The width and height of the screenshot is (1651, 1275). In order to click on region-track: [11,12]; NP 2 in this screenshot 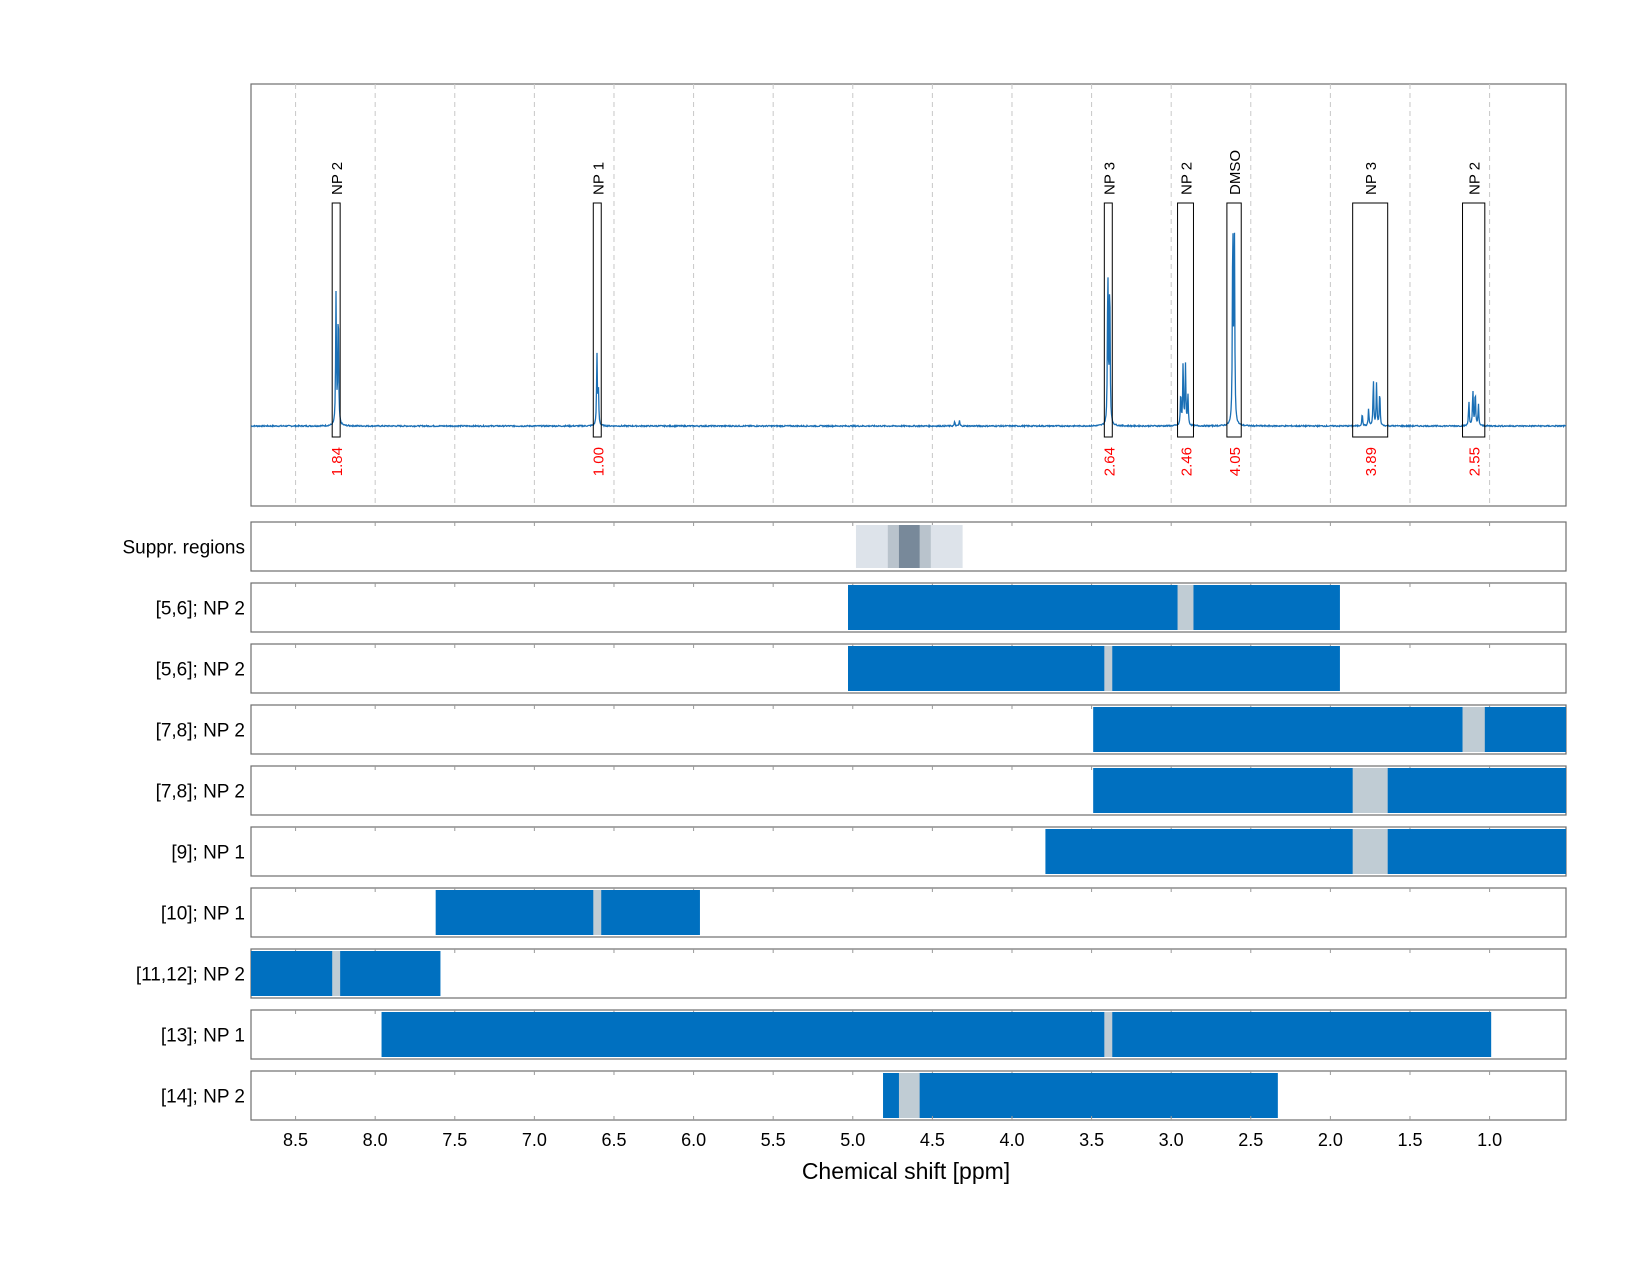, I will do `click(851, 973)`.